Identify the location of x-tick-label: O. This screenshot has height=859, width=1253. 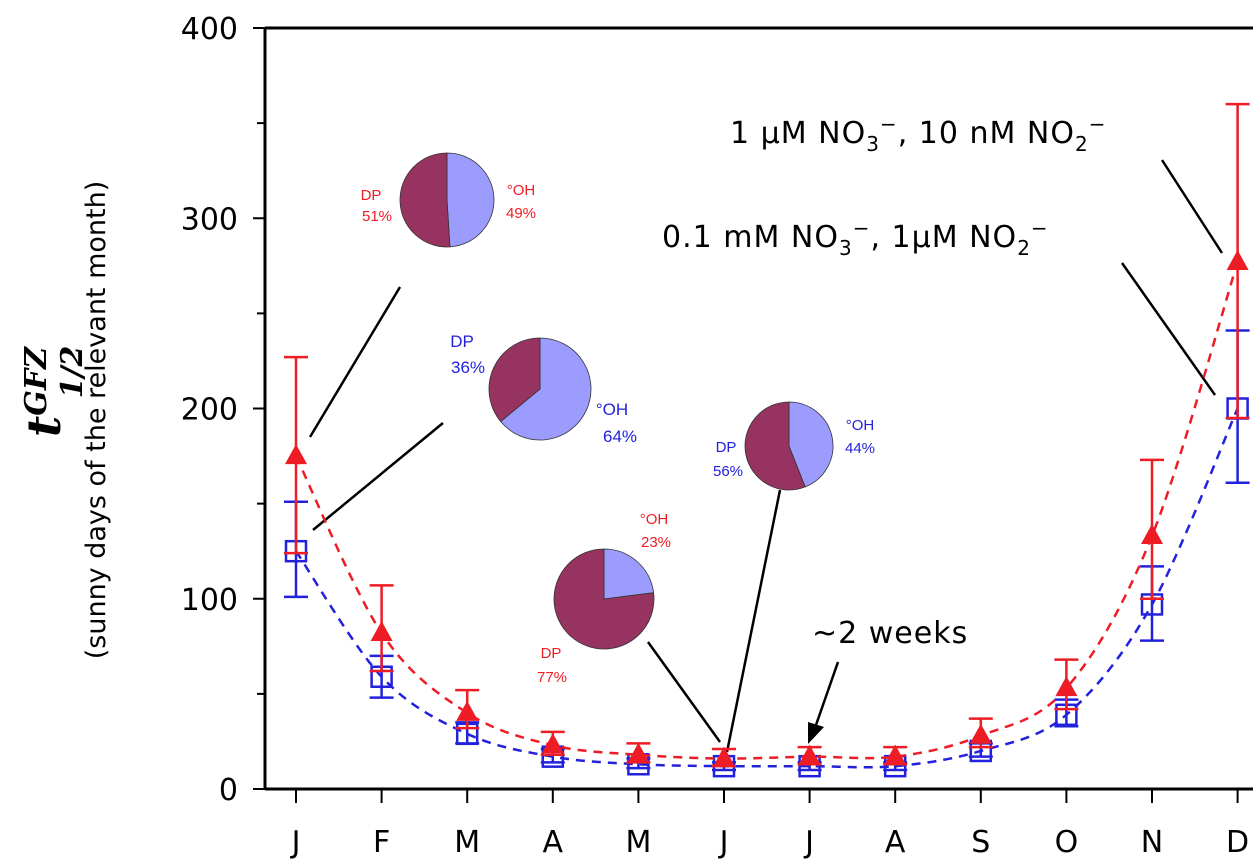
(1067, 842).